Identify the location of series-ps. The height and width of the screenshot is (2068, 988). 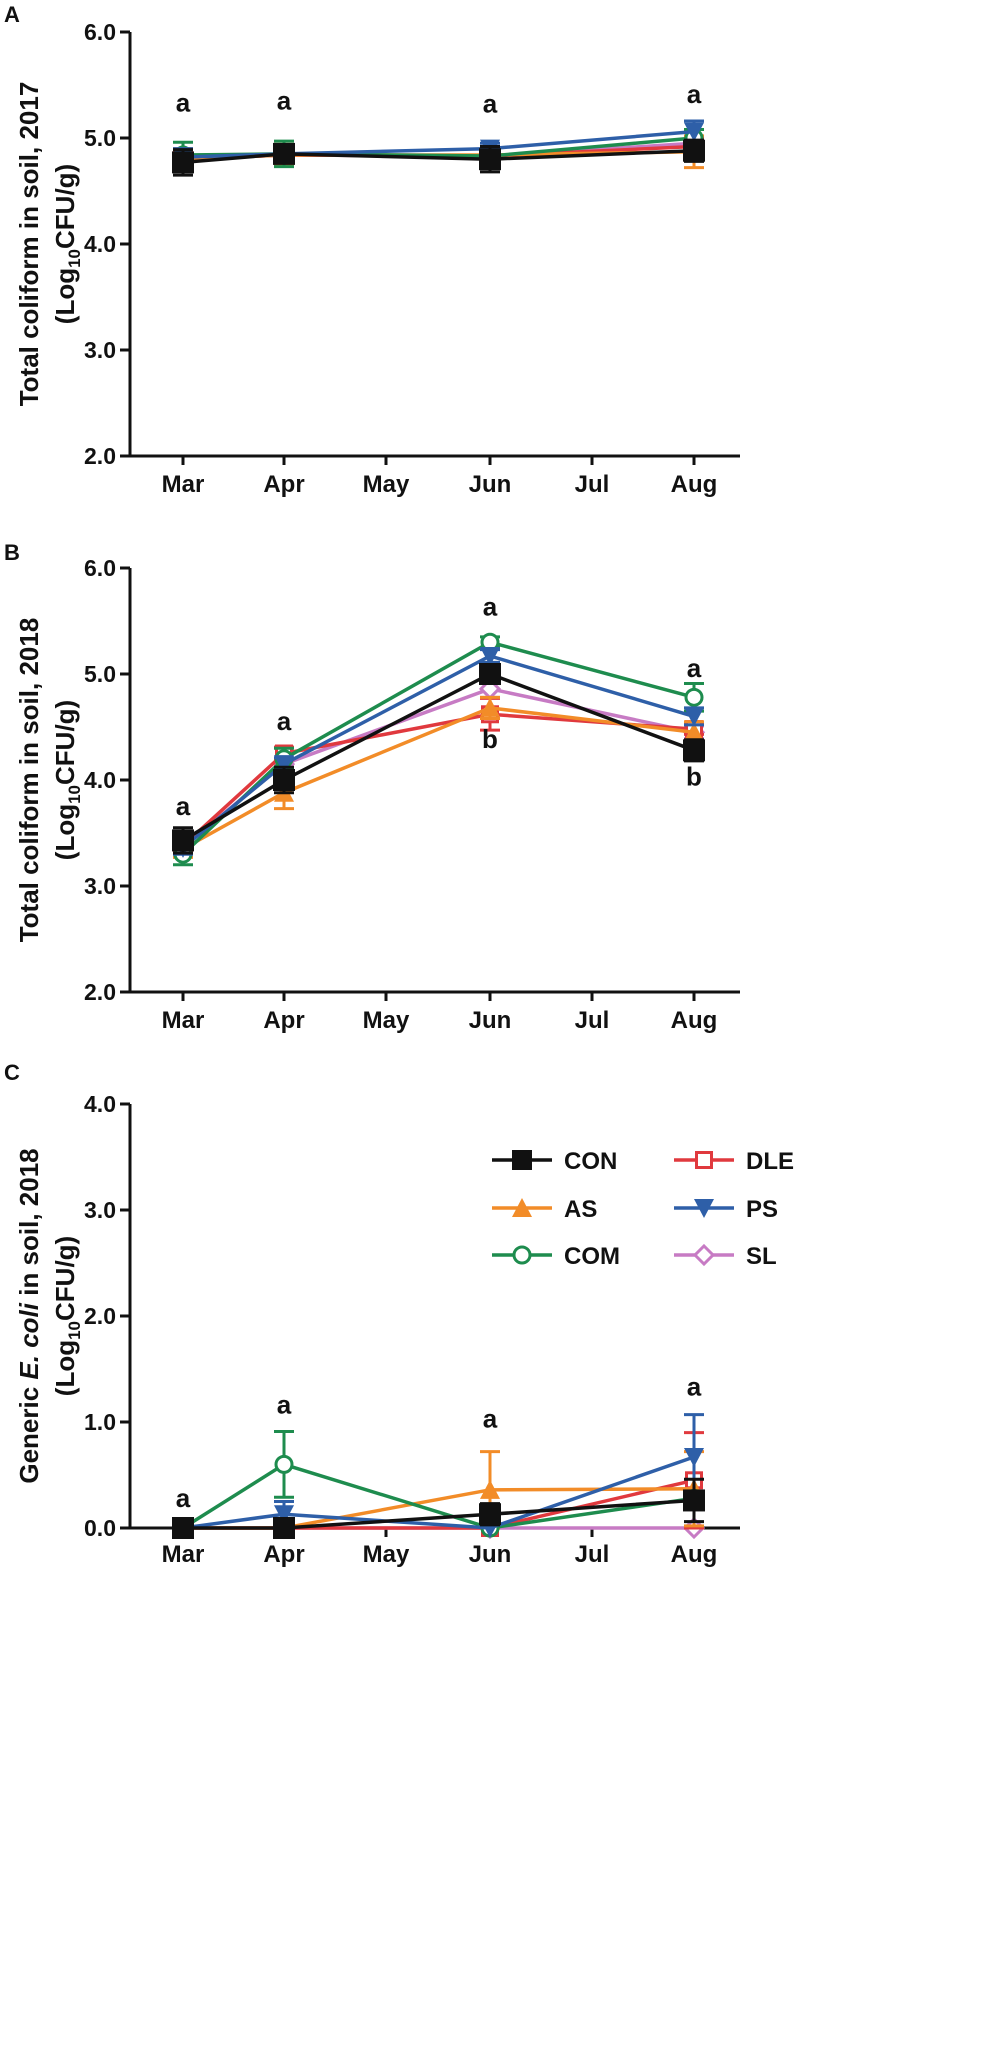
(438, 1475).